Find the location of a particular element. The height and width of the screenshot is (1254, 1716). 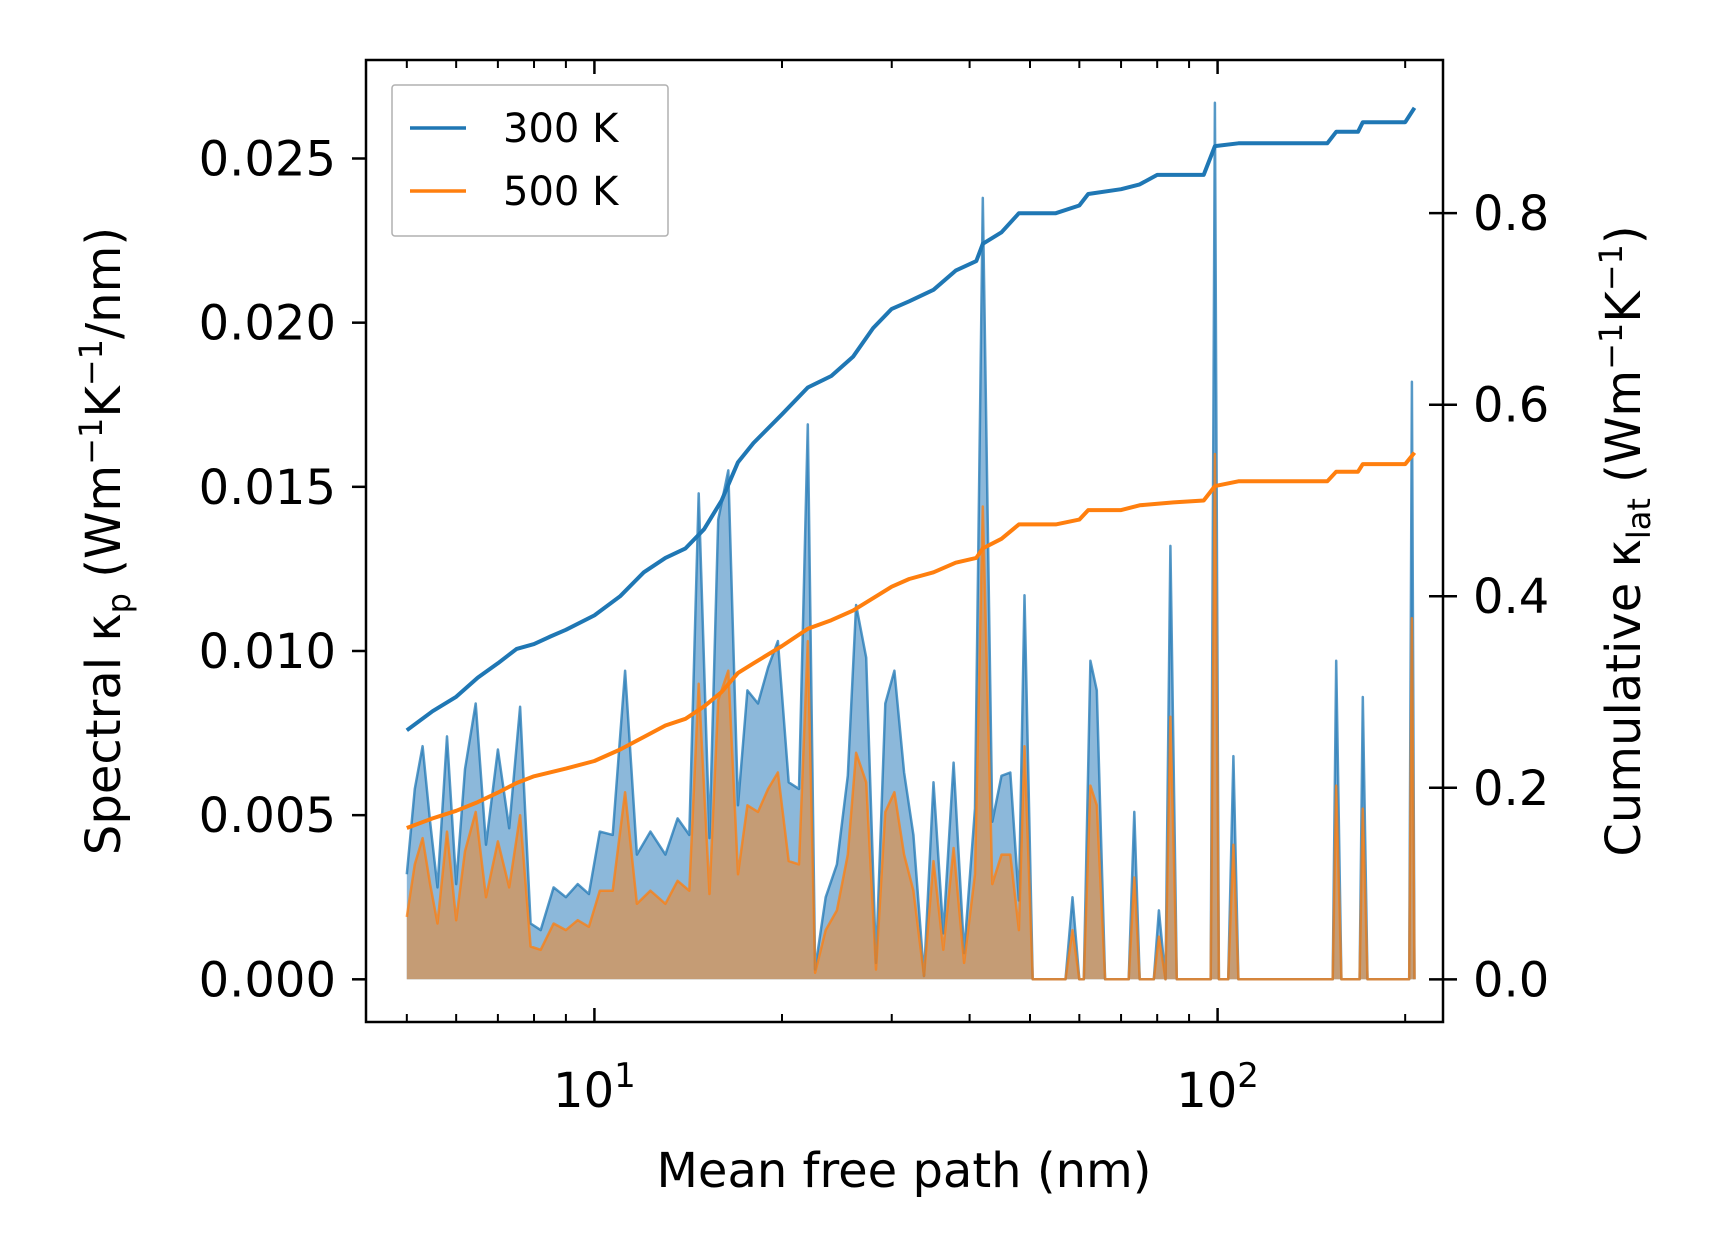

y-left-tick-label: 0.005 is located at coordinates (267, 816).